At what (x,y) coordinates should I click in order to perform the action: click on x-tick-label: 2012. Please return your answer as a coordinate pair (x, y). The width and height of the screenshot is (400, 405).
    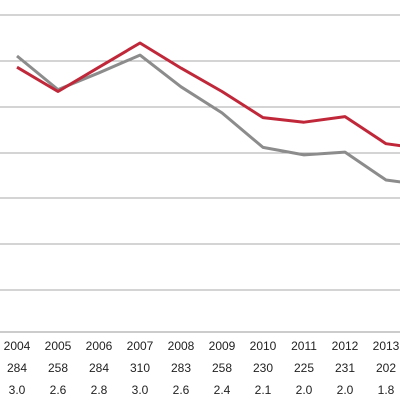
    Looking at the image, I should click on (345, 346).